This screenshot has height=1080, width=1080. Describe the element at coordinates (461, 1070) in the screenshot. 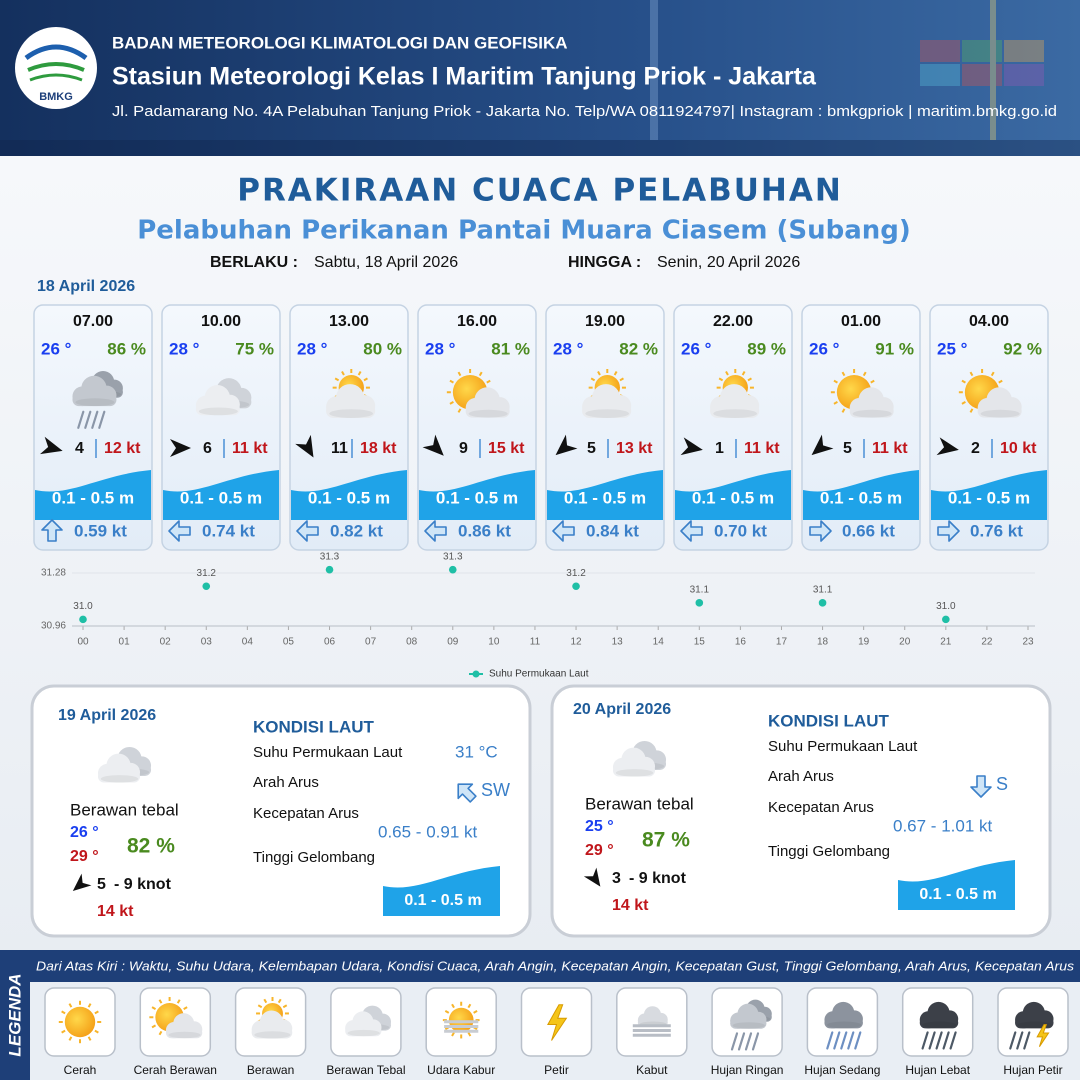

I see `legend-label: Udara Kabur` at that location.